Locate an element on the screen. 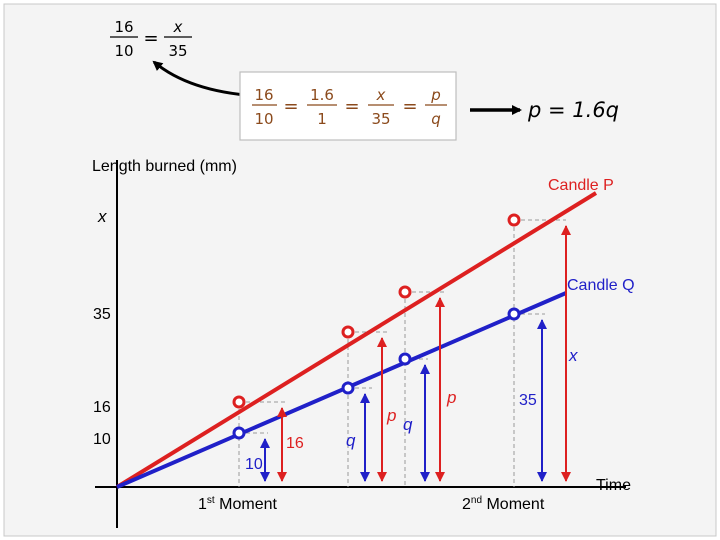  label-q-blue: q is located at coordinates (351, 440).